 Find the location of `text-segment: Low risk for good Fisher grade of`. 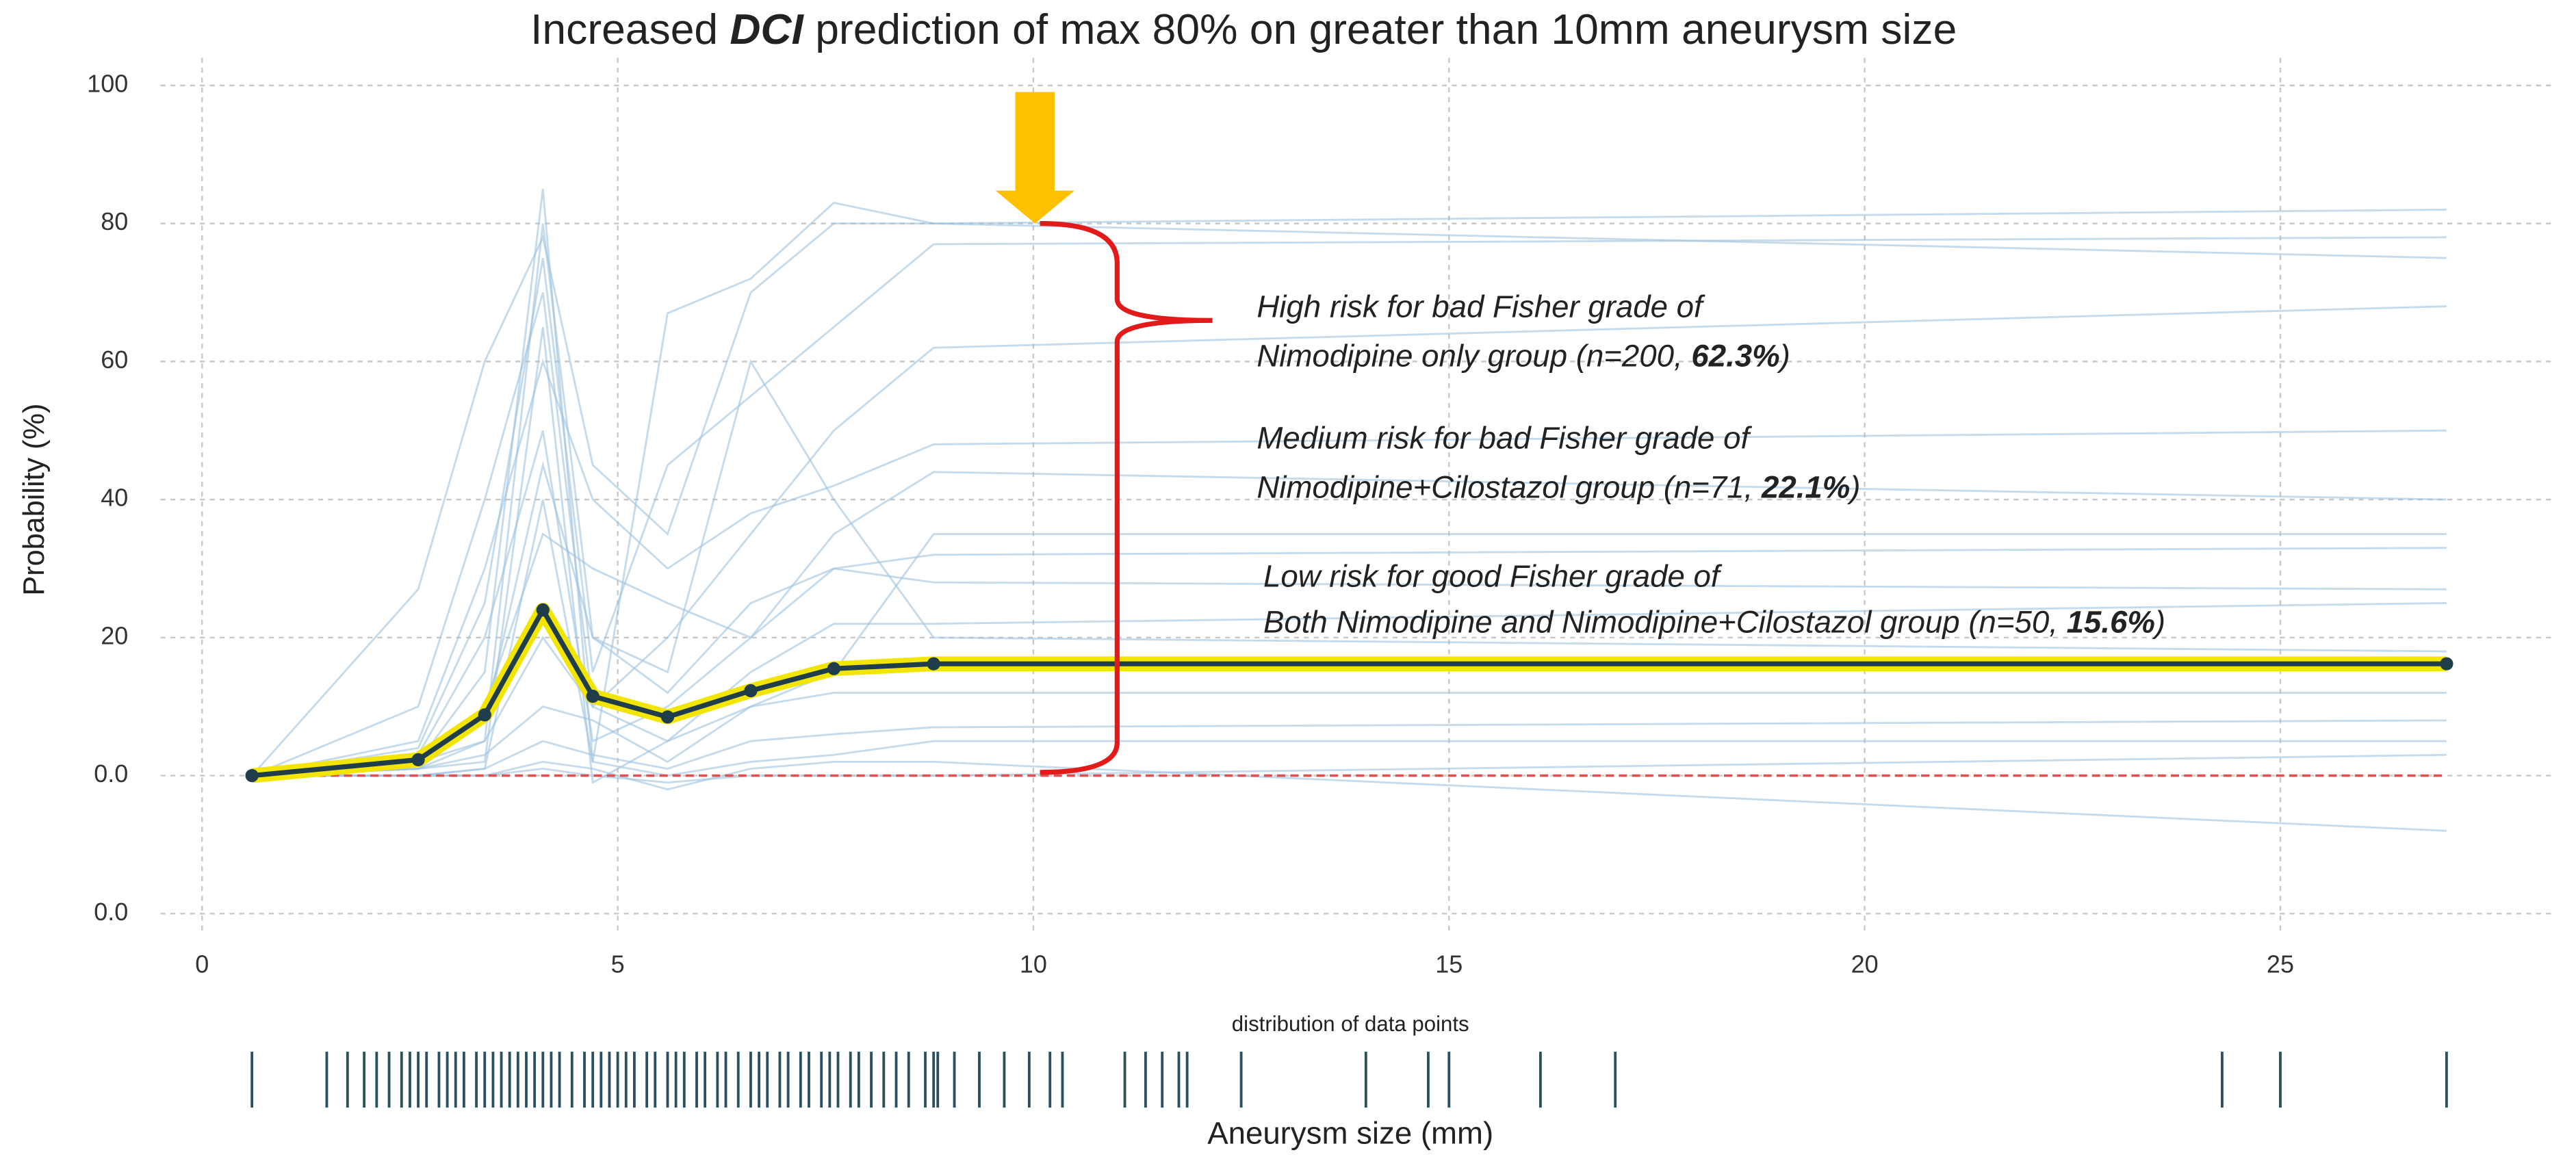

text-segment: Low risk for good Fisher grade of is located at coordinates (1493, 575).